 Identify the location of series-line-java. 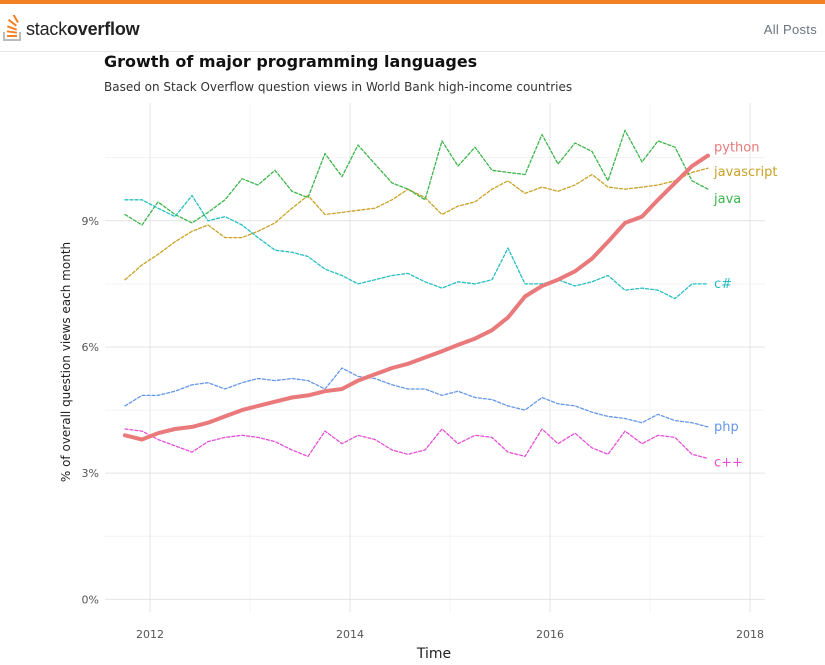
(416, 177).